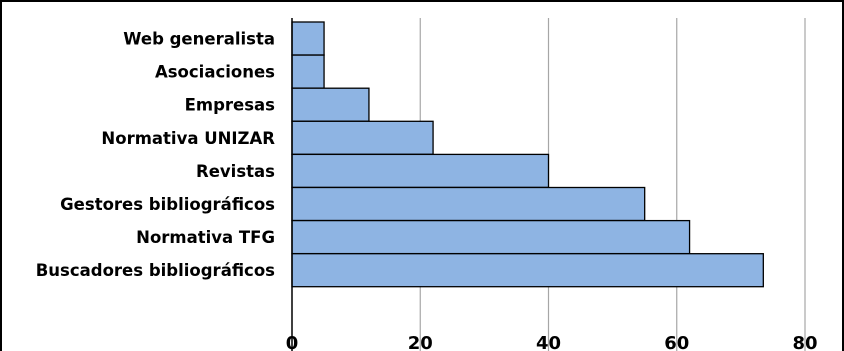  I want to click on category-label: Web generalista, so click(199, 39).